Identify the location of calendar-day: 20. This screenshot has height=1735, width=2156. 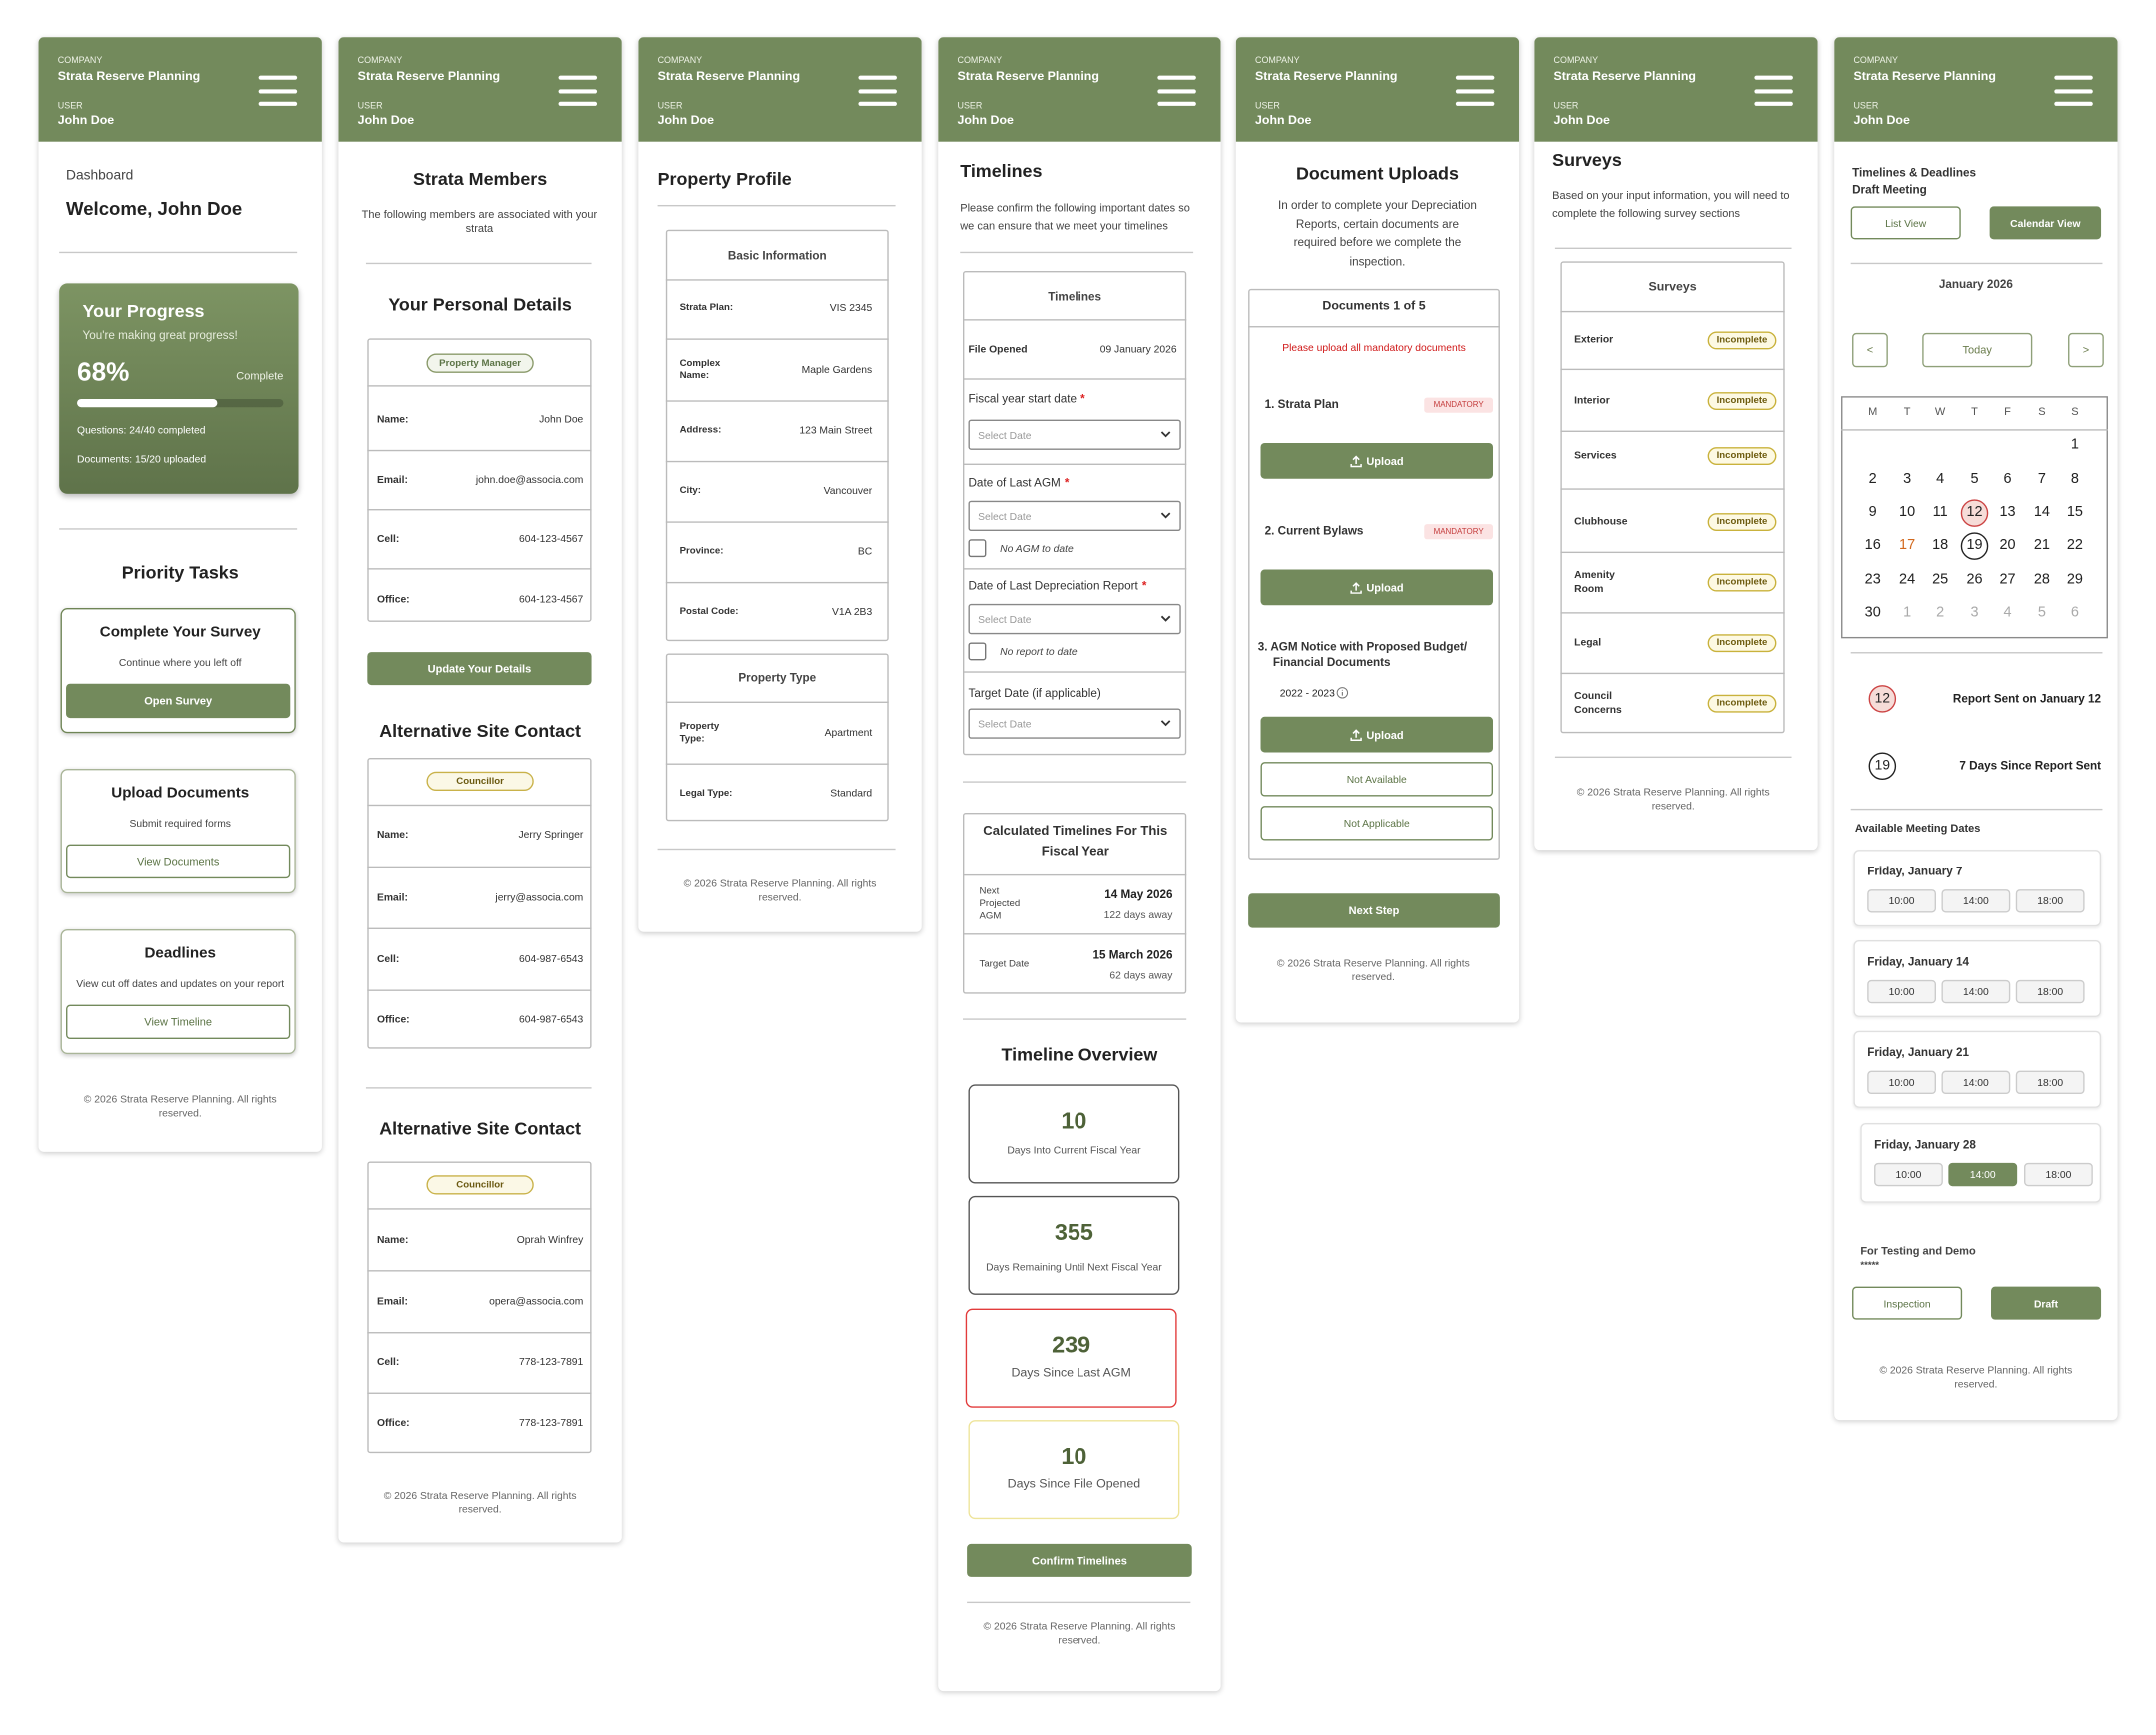
(2007, 545).